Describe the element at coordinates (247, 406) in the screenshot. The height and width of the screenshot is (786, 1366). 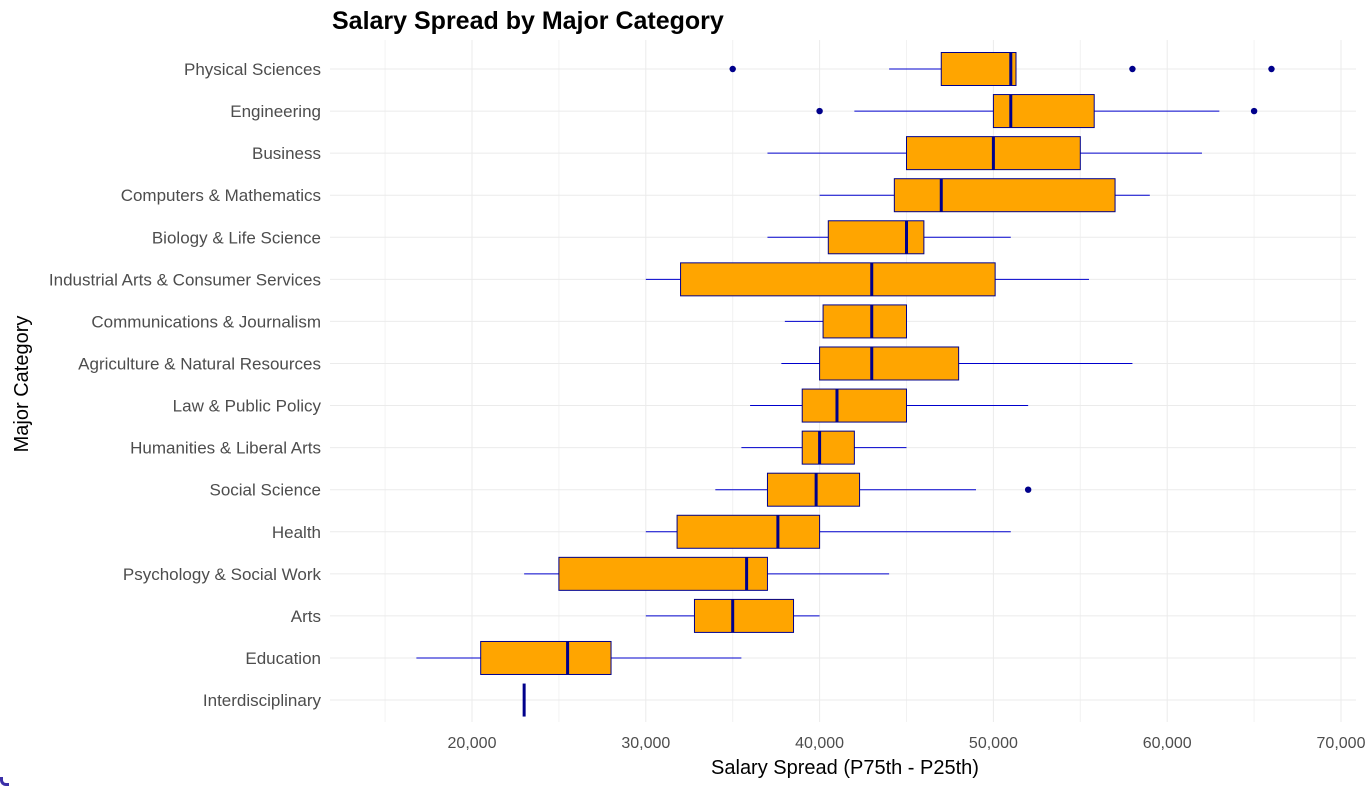
I see `category-label: Law & Public Policy` at that location.